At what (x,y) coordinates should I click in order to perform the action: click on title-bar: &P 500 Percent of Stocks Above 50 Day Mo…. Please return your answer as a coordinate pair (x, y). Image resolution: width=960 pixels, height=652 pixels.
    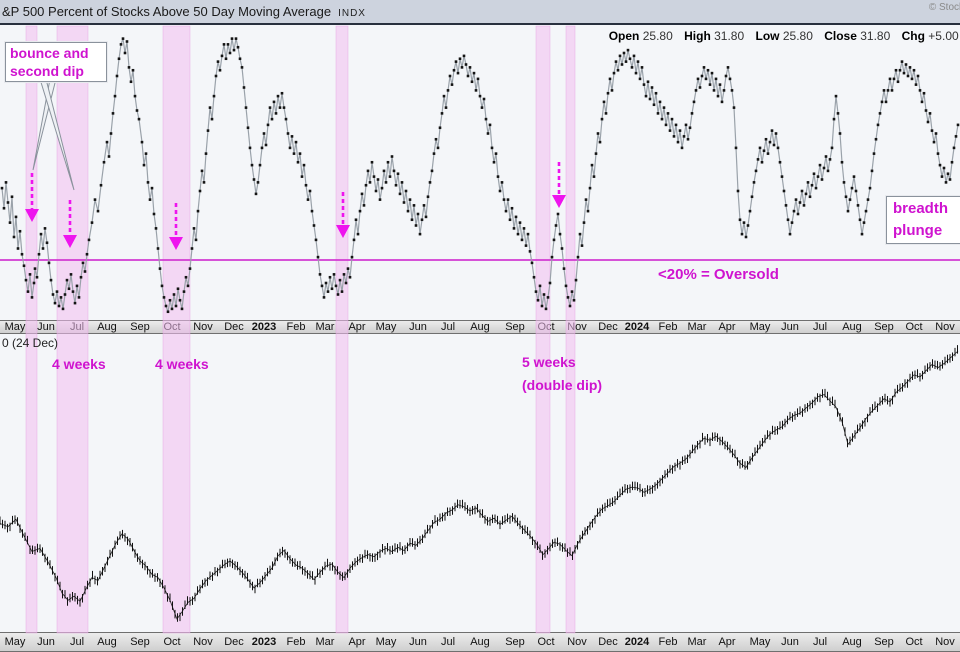
    Looking at the image, I should click on (480, 12).